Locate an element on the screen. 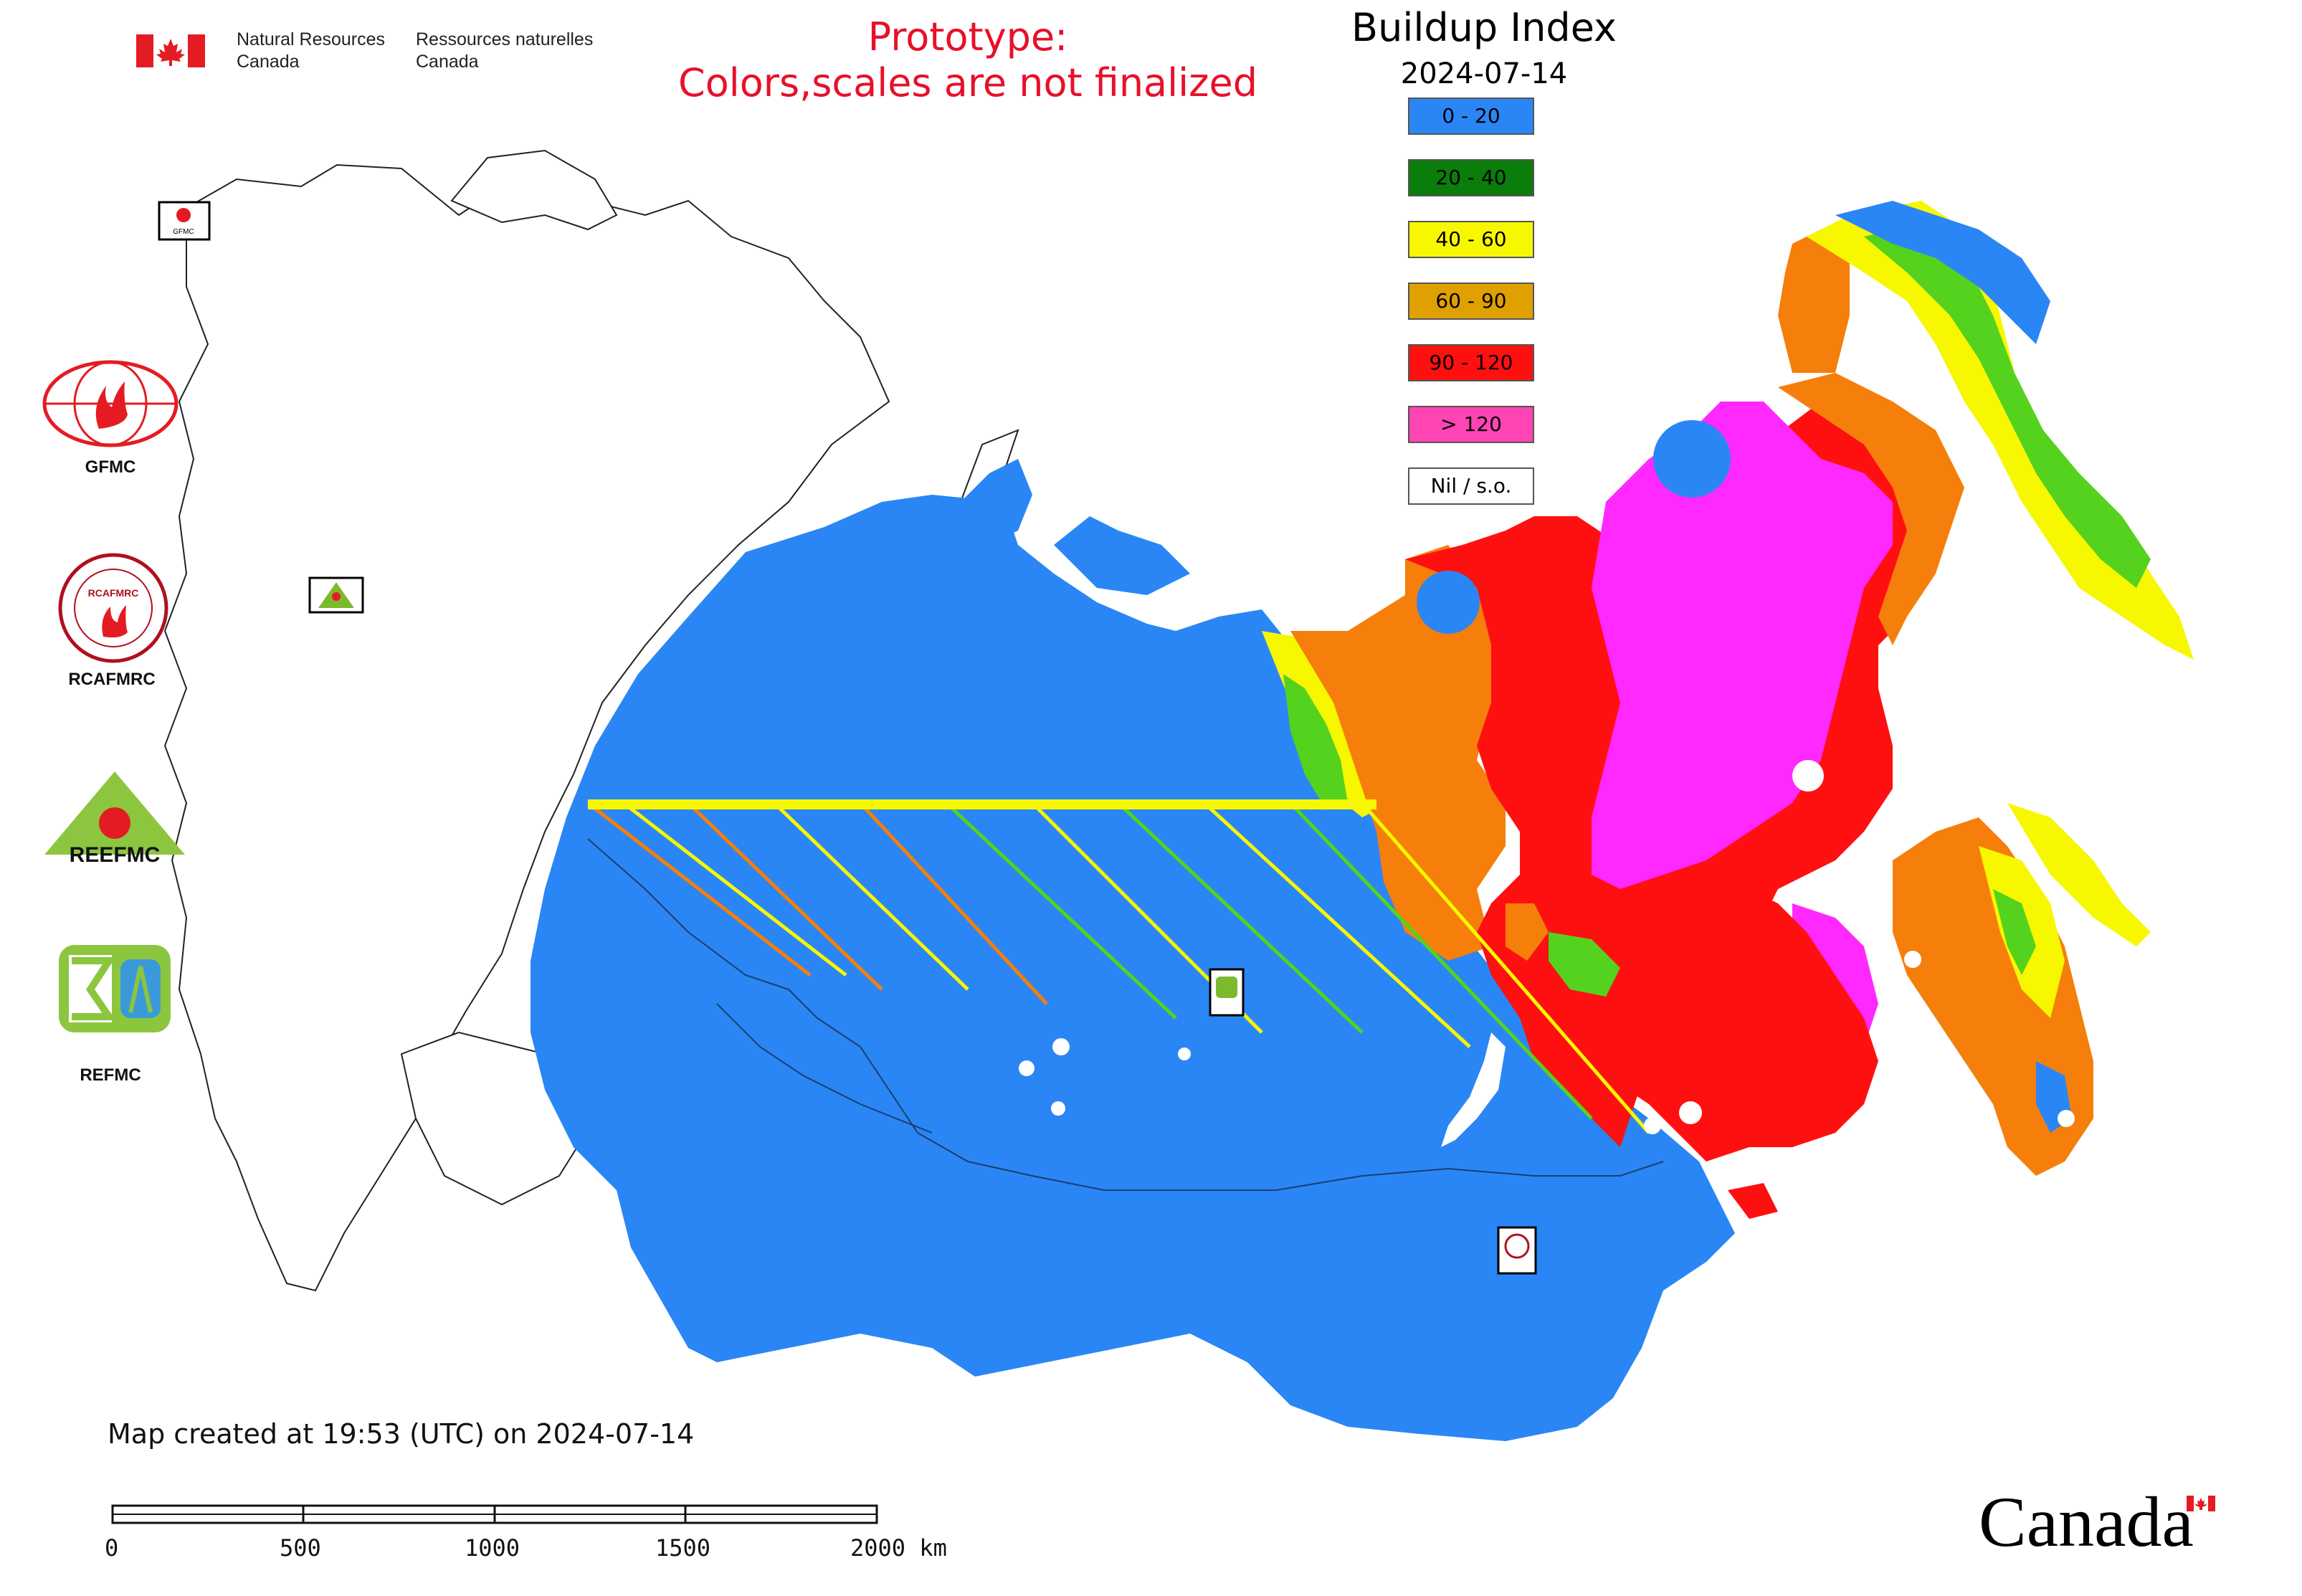 Image resolution: width=2302 pixels, height=1596 pixels. canada-wordmark: Canada is located at coordinates (2087, 1522).